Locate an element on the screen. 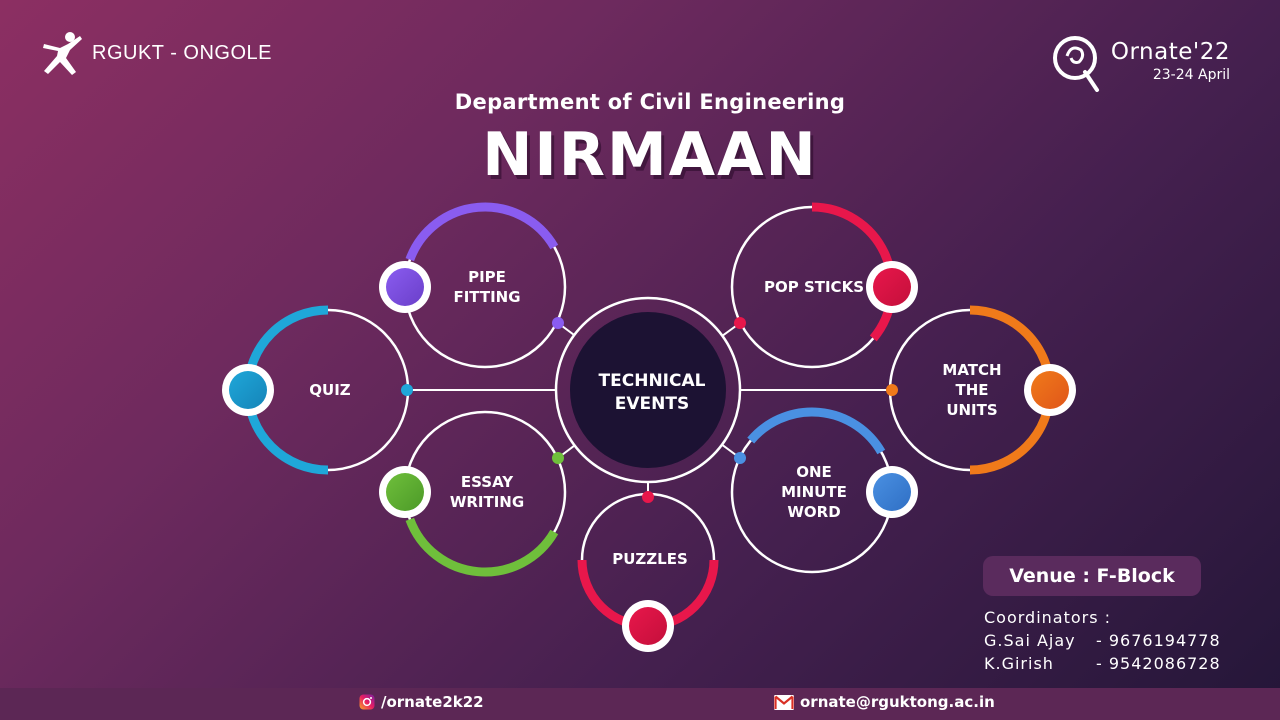  event-node-pipe-fitting: PIPE FITTING is located at coordinates (473, 285).